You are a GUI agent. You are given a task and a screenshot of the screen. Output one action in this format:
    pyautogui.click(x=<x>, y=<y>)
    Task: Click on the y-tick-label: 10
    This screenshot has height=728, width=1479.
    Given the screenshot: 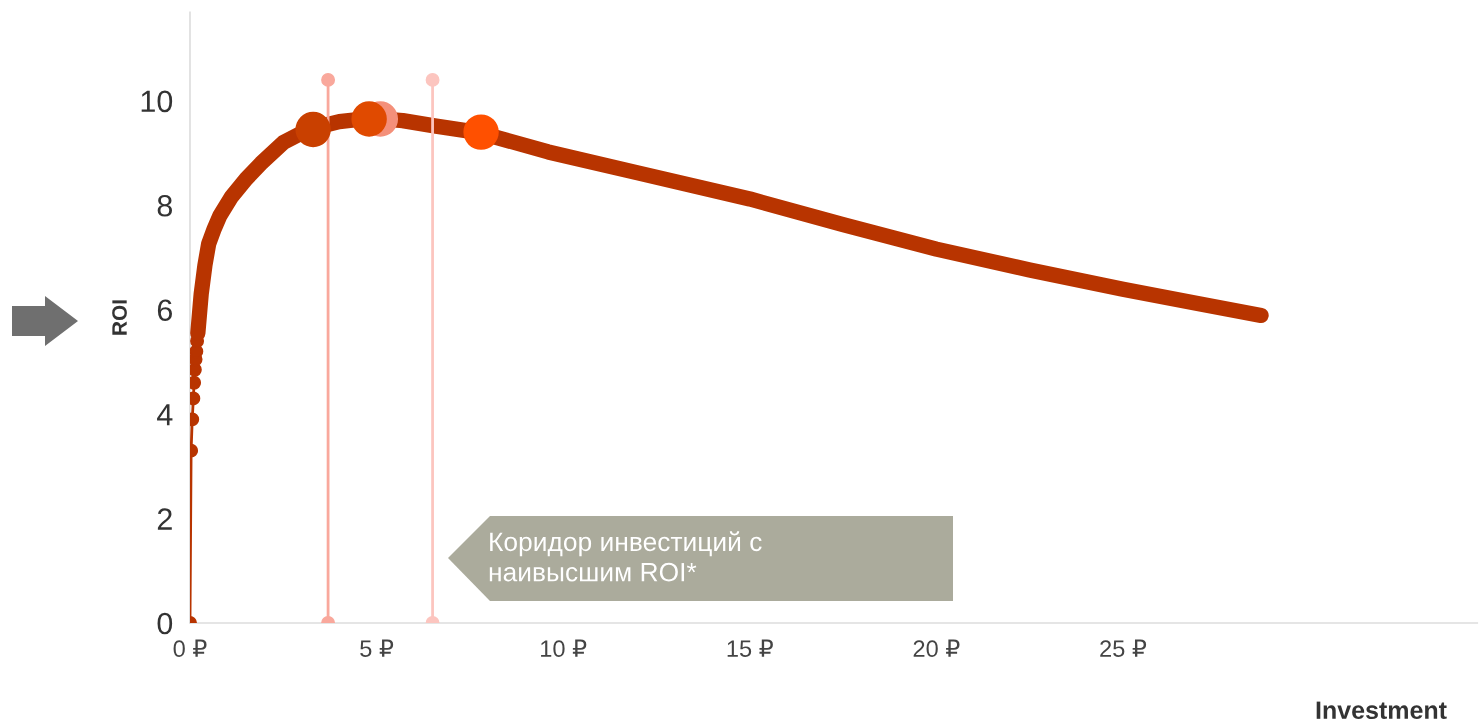 What is the action you would take?
    pyautogui.click(x=157, y=101)
    